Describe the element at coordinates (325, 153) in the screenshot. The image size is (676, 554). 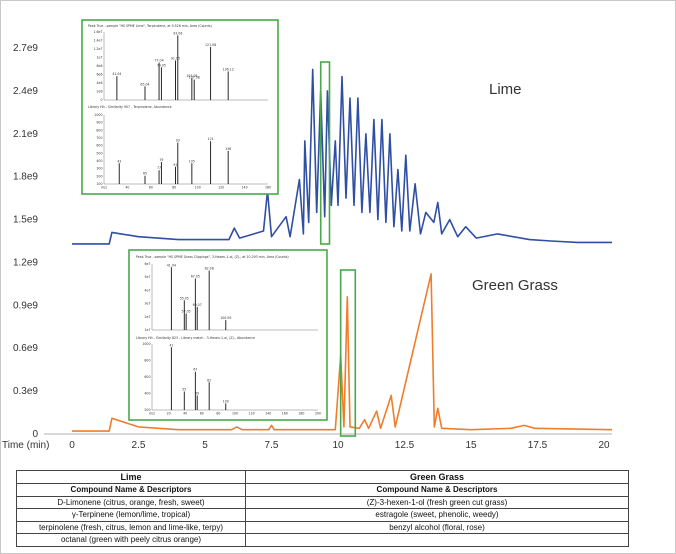
I see `lime-peak-highlight` at that location.